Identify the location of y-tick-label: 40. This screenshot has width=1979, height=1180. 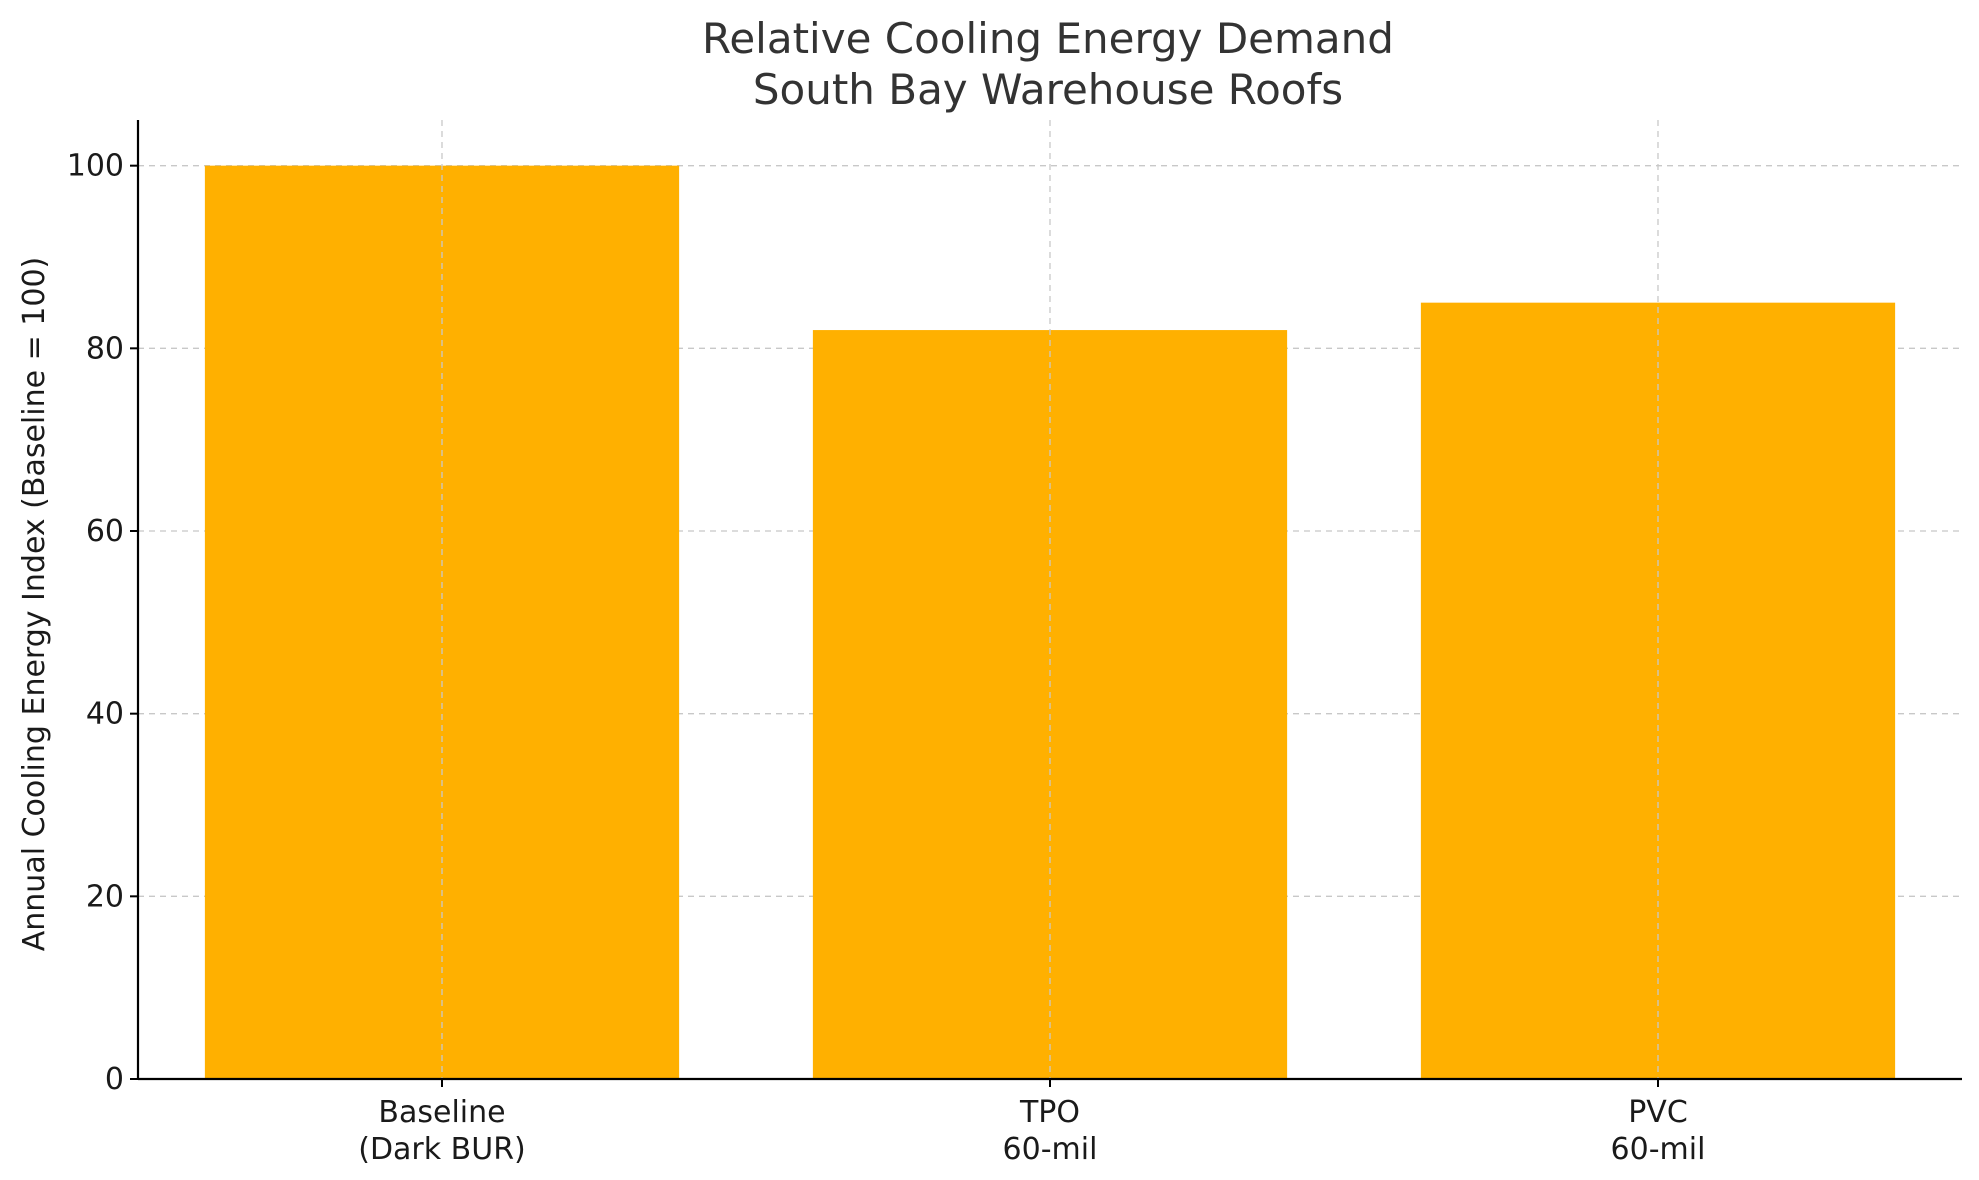
(105, 714).